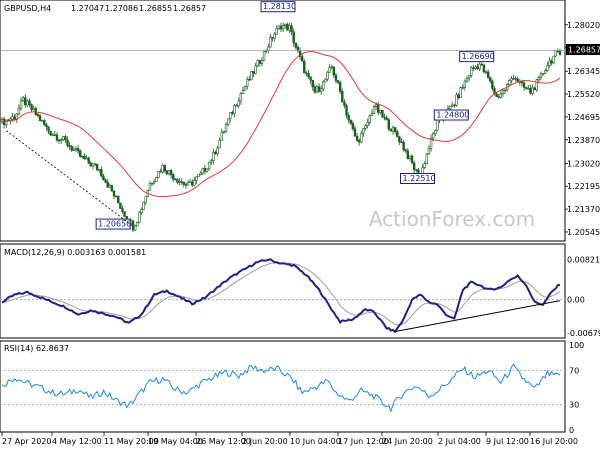 Image resolution: width=600 pixels, height=450 pixels. I want to click on price-y-tick: 1.23870, so click(583, 140).